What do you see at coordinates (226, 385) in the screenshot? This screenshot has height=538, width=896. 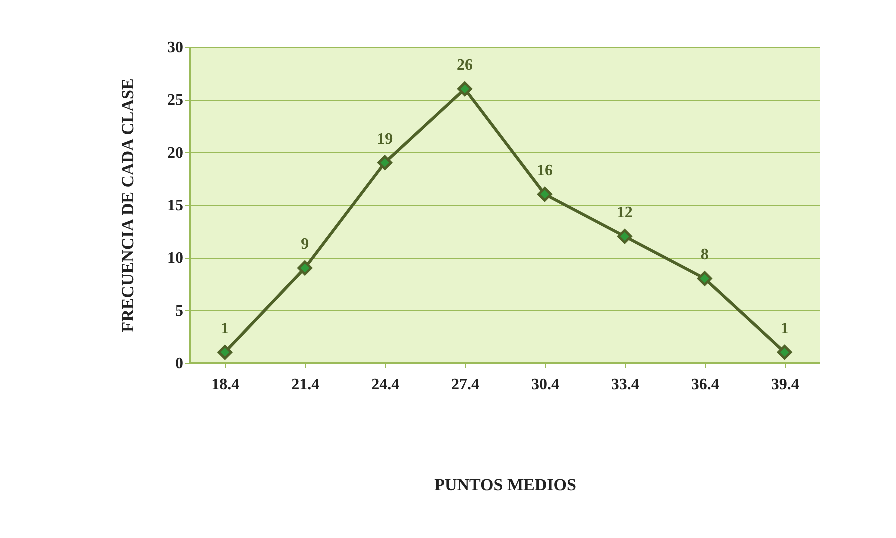 I see `x-tick-label: 18.4` at bounding box center [226, 385].